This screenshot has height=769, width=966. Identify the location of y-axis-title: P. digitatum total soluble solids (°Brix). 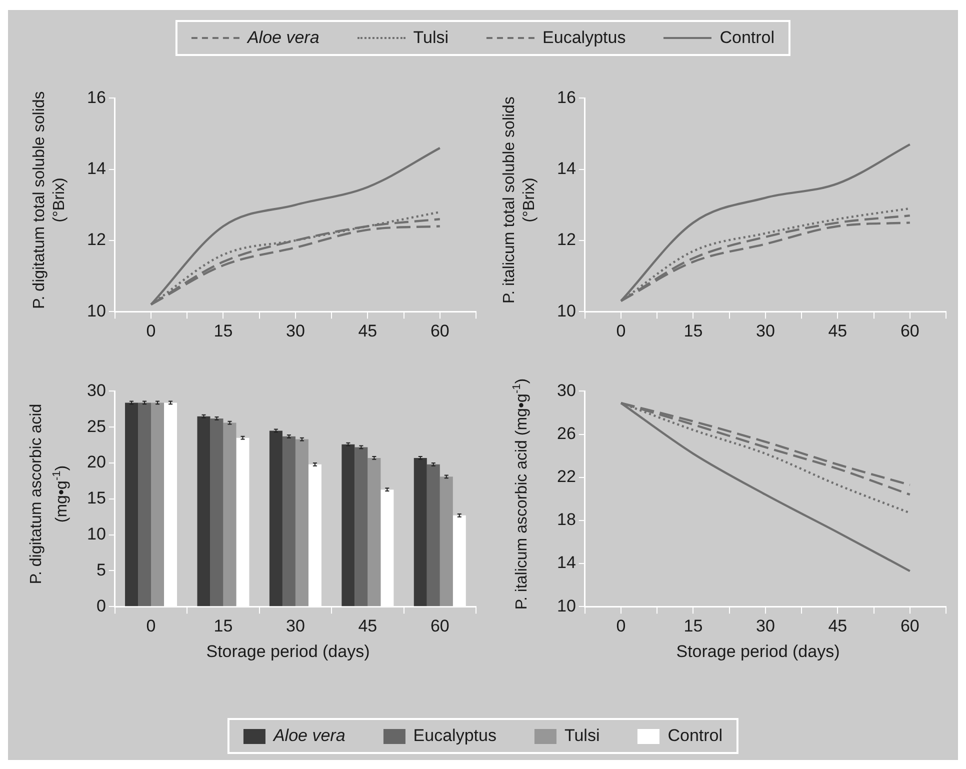
(49, 200).